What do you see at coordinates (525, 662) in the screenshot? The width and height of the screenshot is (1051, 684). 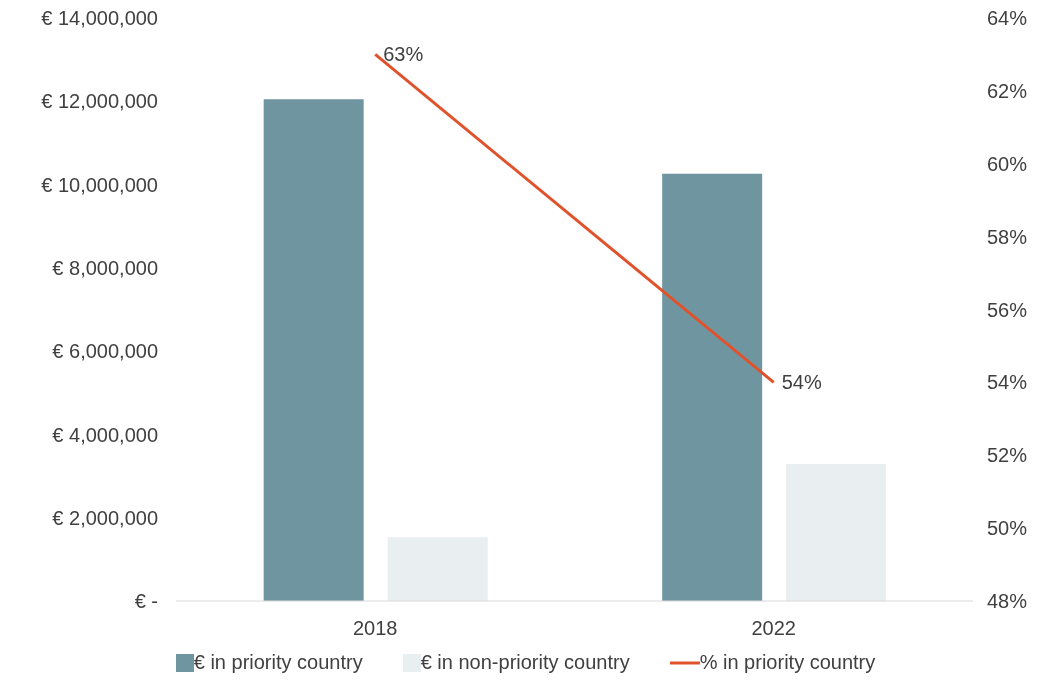 I see `legend-label: € in non-priority country` at bounding box center [525, 662].